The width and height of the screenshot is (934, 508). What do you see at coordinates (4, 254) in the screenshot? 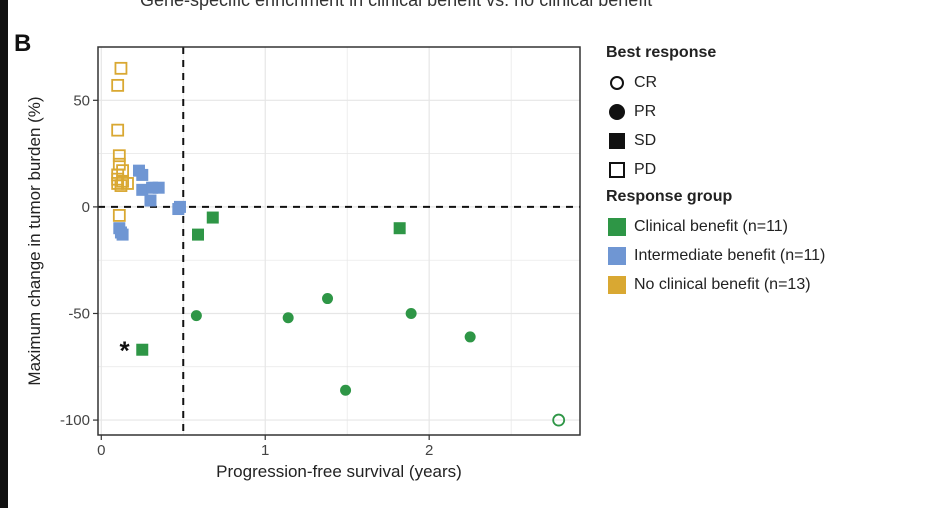
I see `left-edge-bar` at bounding box center [4, 254].